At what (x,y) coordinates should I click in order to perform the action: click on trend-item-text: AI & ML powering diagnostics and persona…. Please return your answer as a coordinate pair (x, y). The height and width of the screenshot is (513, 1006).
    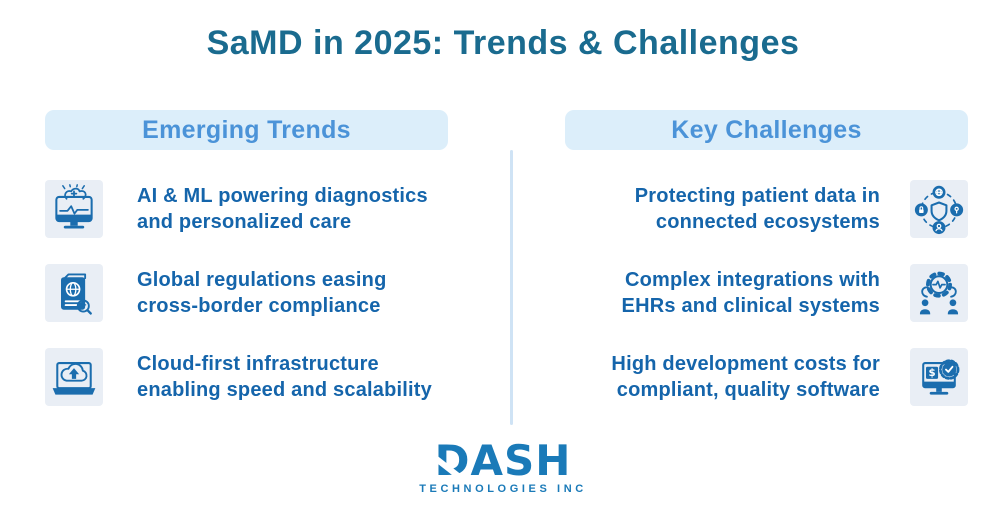
    Looking at the image, I should click on (282, 209).